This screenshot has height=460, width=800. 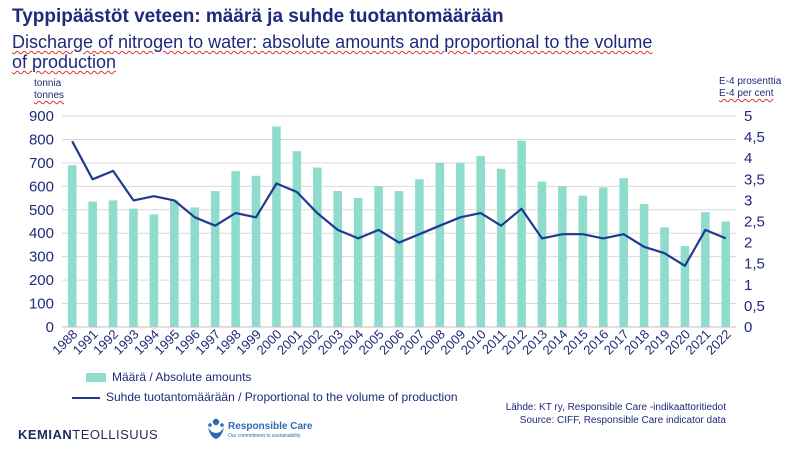 I want to click on y-right-tick-label: 0,5, so click(x=754, y=306).